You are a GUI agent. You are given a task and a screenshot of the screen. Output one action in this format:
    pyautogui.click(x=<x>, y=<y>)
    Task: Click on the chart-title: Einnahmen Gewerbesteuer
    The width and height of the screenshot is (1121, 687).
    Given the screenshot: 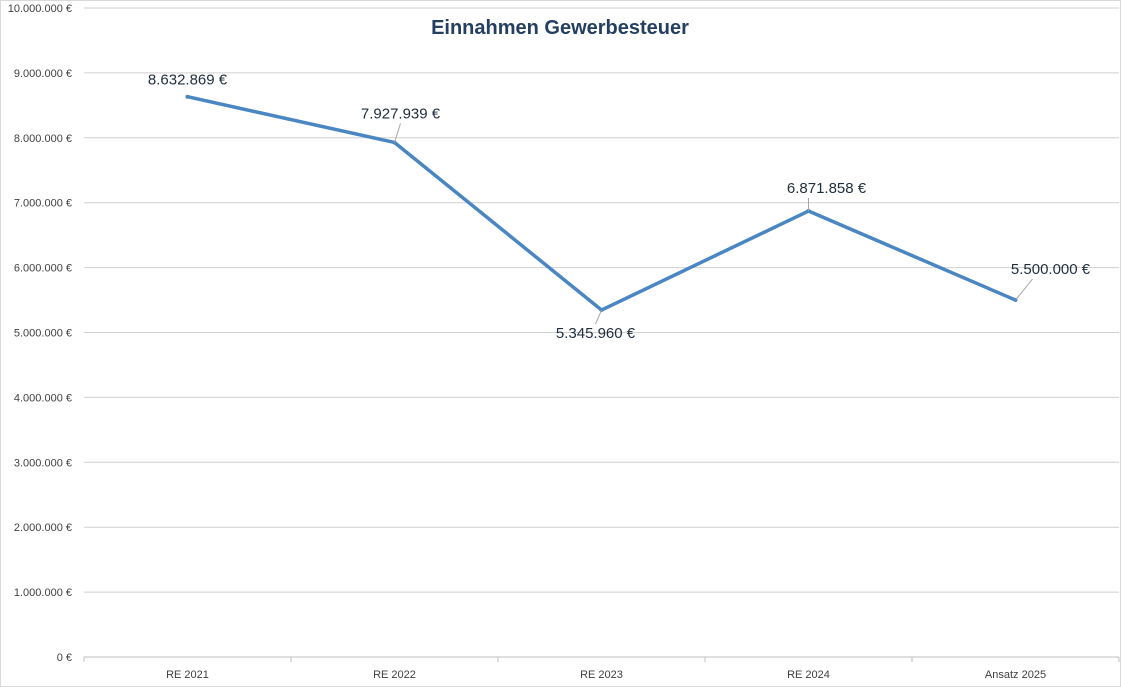 What is the action you would take?
    pyautogui.click(x=560, y=28)
    